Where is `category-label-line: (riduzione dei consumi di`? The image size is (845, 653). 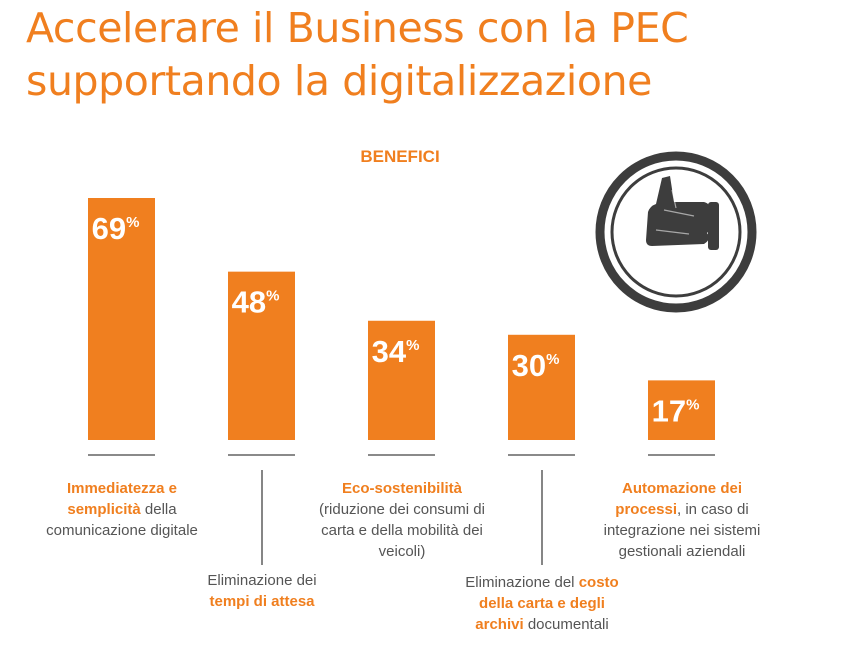 category-label-line: (riduzione dei consumi di is located at coordinates (402, 509).